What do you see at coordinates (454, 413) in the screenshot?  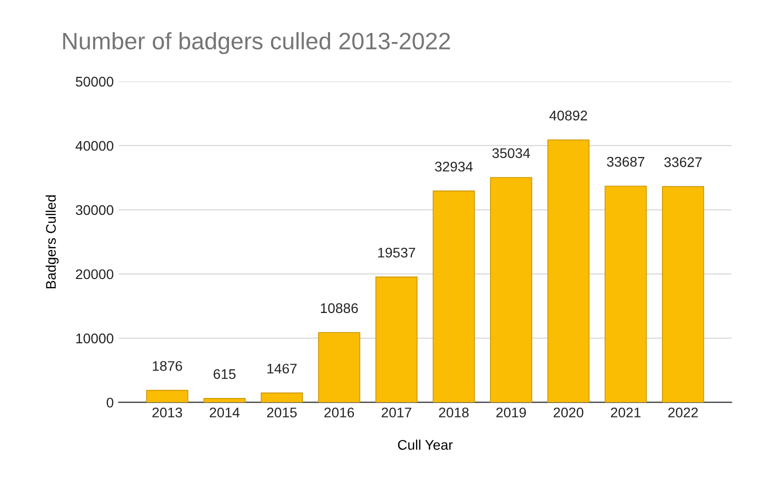 I see `x-tick-label: 2018` at bounding box center [454, 413].